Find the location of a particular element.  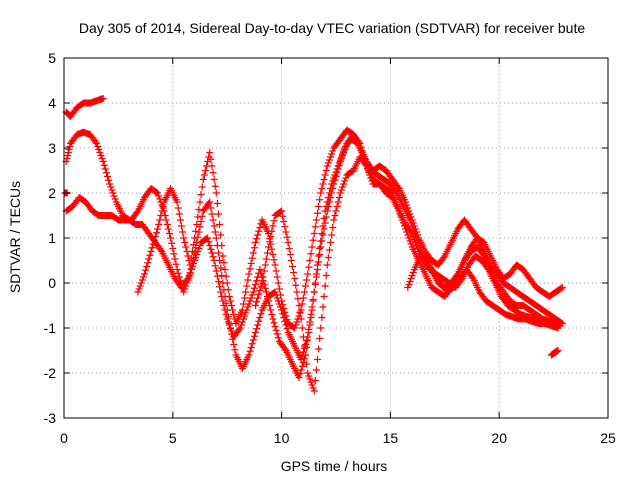

series-track-g is located at coordinates (554, 353).